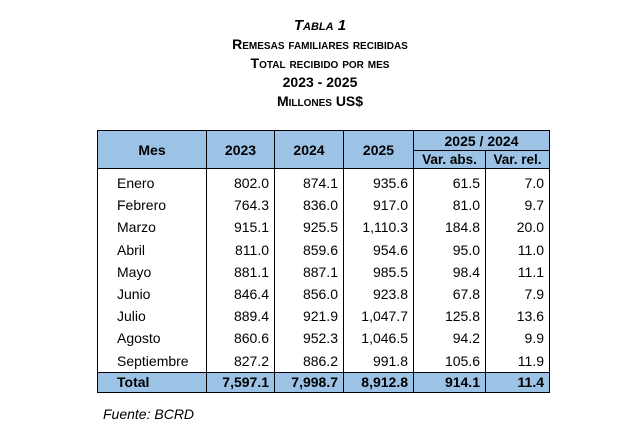 The height and width of the screenshot is (433, 640). I want to click on cell-mes: Marzo, so click(152, 227).